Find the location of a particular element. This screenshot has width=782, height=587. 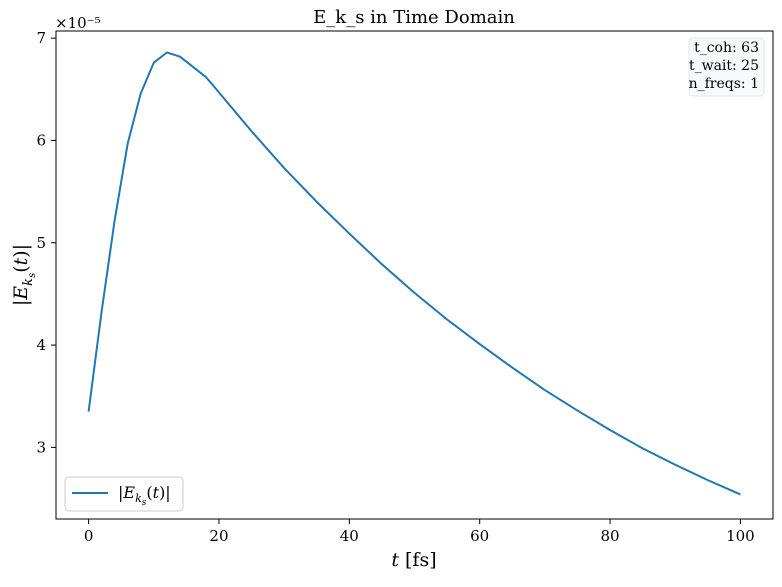

x-tick-label: 40 is located at coordinates (349, 536).